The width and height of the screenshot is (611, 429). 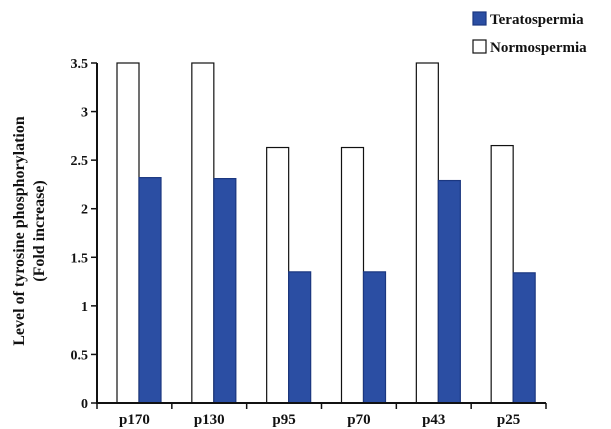 I want to click on y-tick-label: 3.5, so click(x=80, y=64).